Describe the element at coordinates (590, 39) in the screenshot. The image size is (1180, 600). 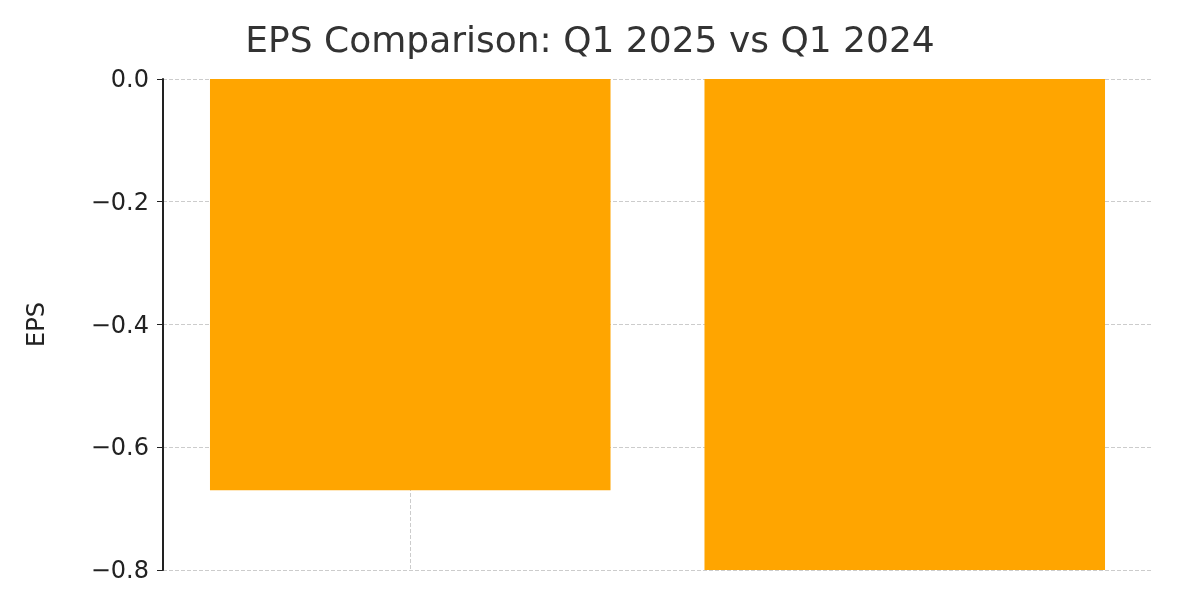
I see `chart-title: EPS Comparison: Q1 2025 vs Q1 2024` at that location.